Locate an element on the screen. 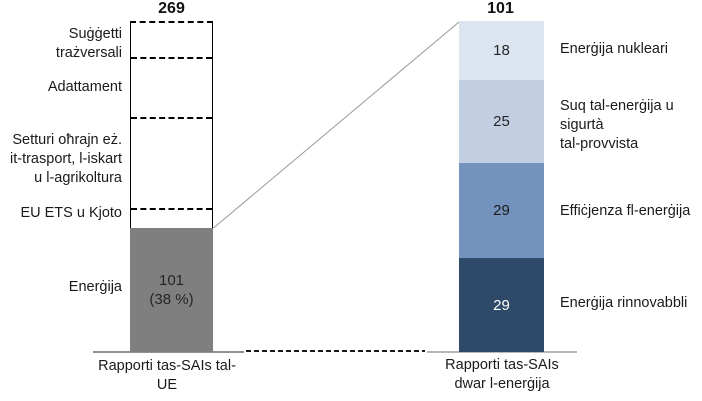  x-axis-label-left-bar: Rapporti tas-SAIs tal-UE is located at coordinates (167, 375).